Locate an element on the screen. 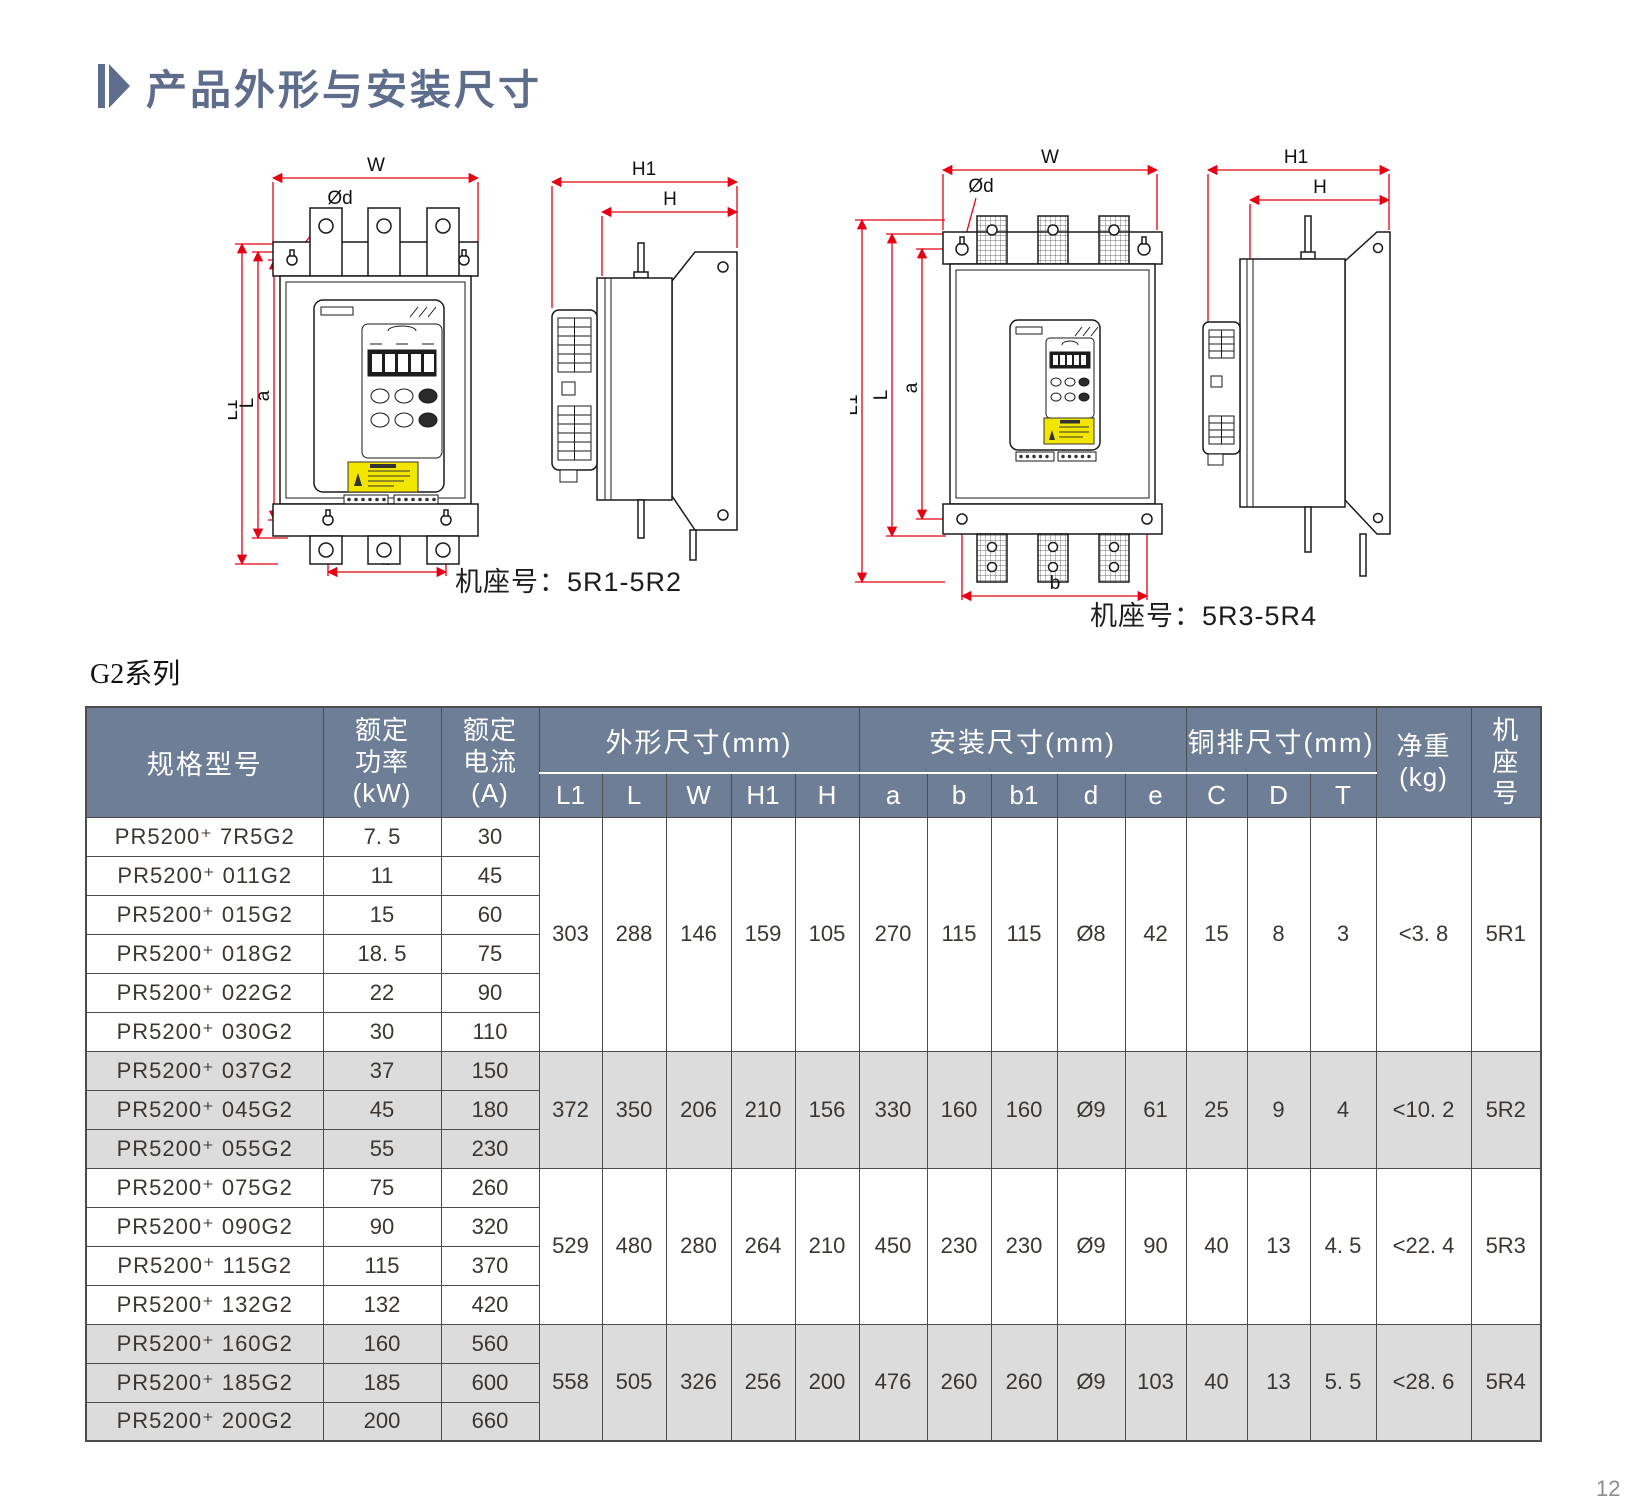  sub-header-b1: b1 is located at coordinates (1024, 795).